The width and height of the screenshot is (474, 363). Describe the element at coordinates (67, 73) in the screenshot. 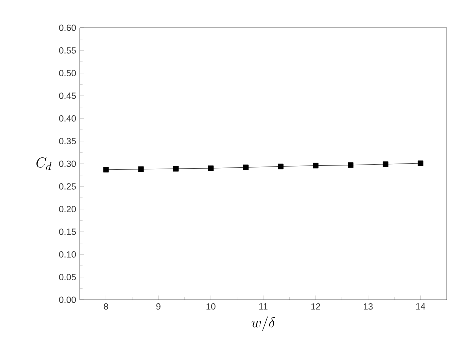

I see `y-tick-label: 0.50` at that location.